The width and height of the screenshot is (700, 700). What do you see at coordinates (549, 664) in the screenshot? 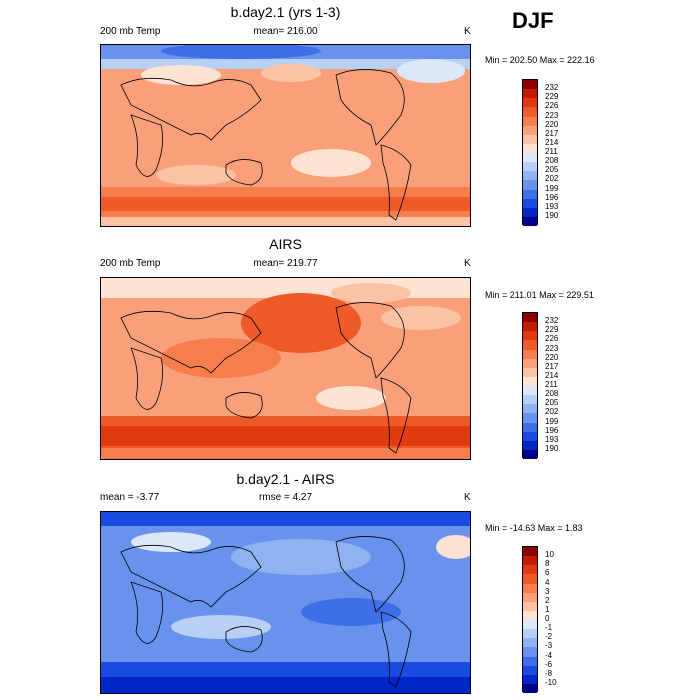
I see `colorbar-tick-label: -6` at bounding box center [549, 664].